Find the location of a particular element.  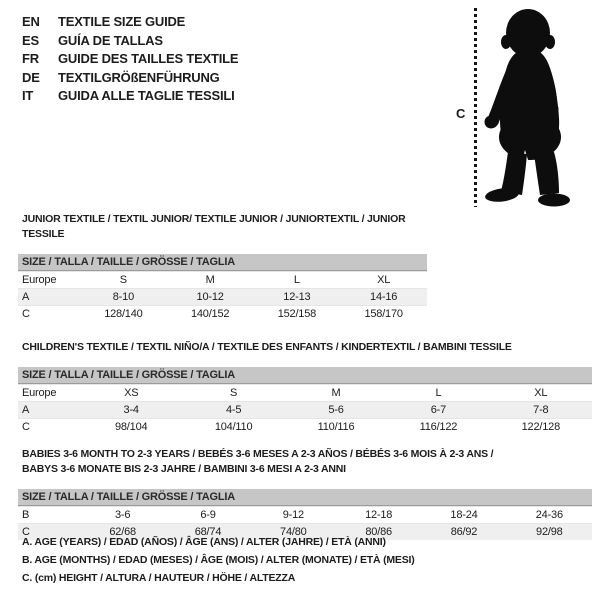

language-row: EN TEXTILE SIZE GUIDE is located at coordinates (130, 22).